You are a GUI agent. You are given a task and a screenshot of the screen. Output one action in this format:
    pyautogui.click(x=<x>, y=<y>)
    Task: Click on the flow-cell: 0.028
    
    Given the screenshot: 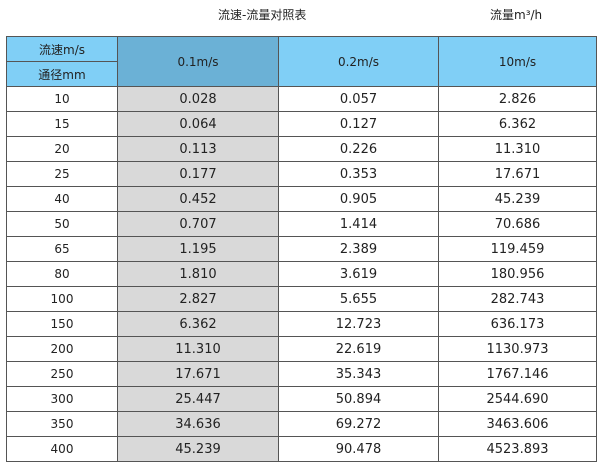 What is the action you would take?
    pyautogui.click(x=198, y=99)
    